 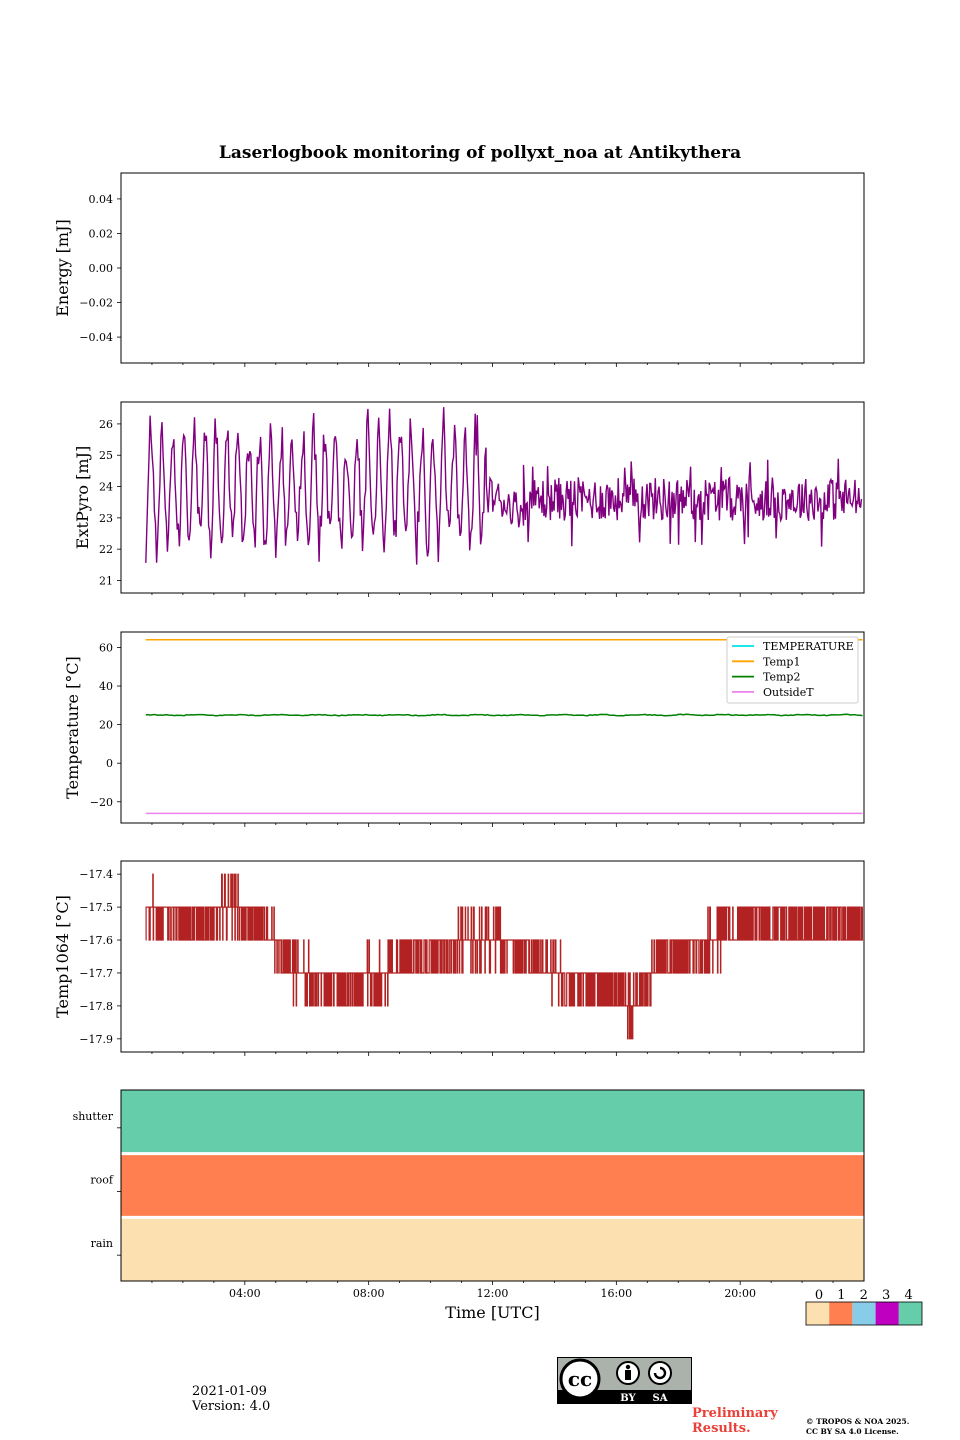 What do you see at coordinates (245, 1293) in the screenshot?
I see `x-tick-label: 04:00` at bounding box center [245, 1293].